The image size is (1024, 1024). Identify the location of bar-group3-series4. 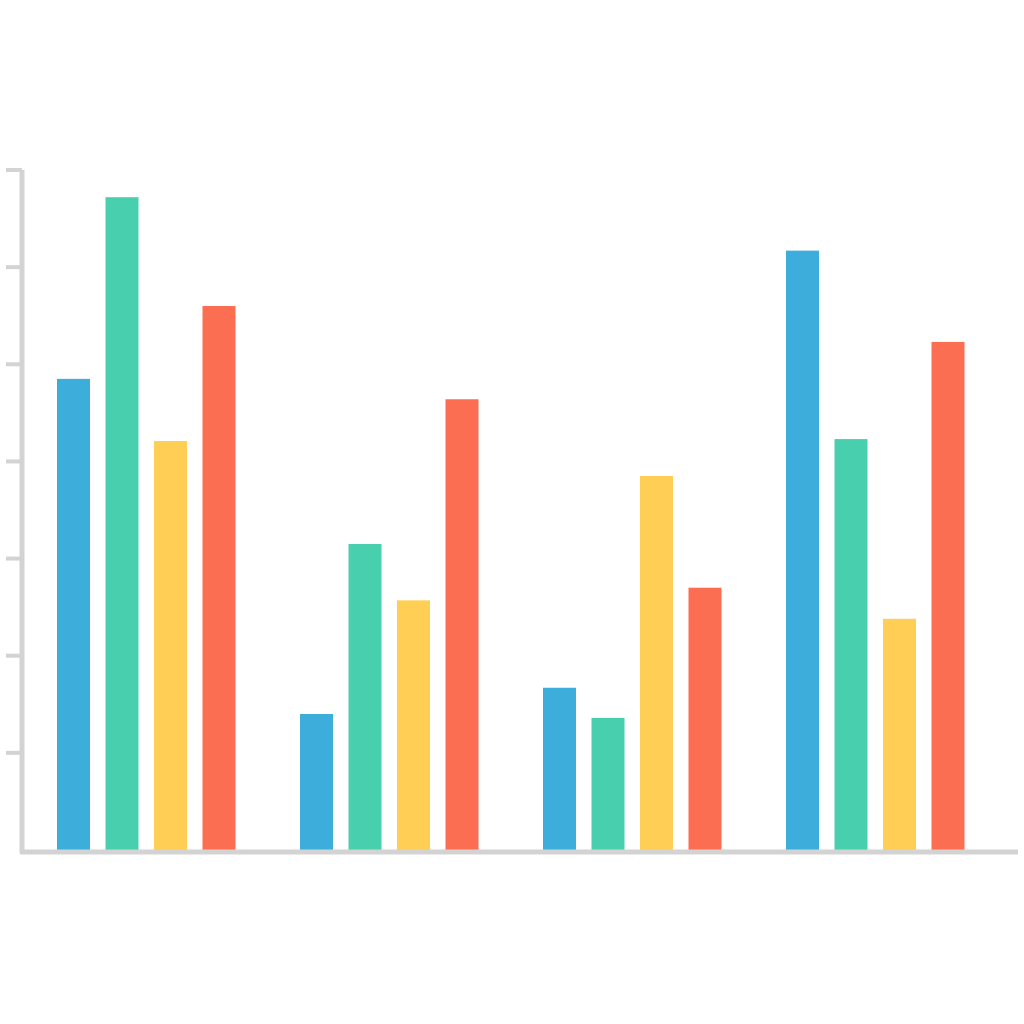
(705, 718).